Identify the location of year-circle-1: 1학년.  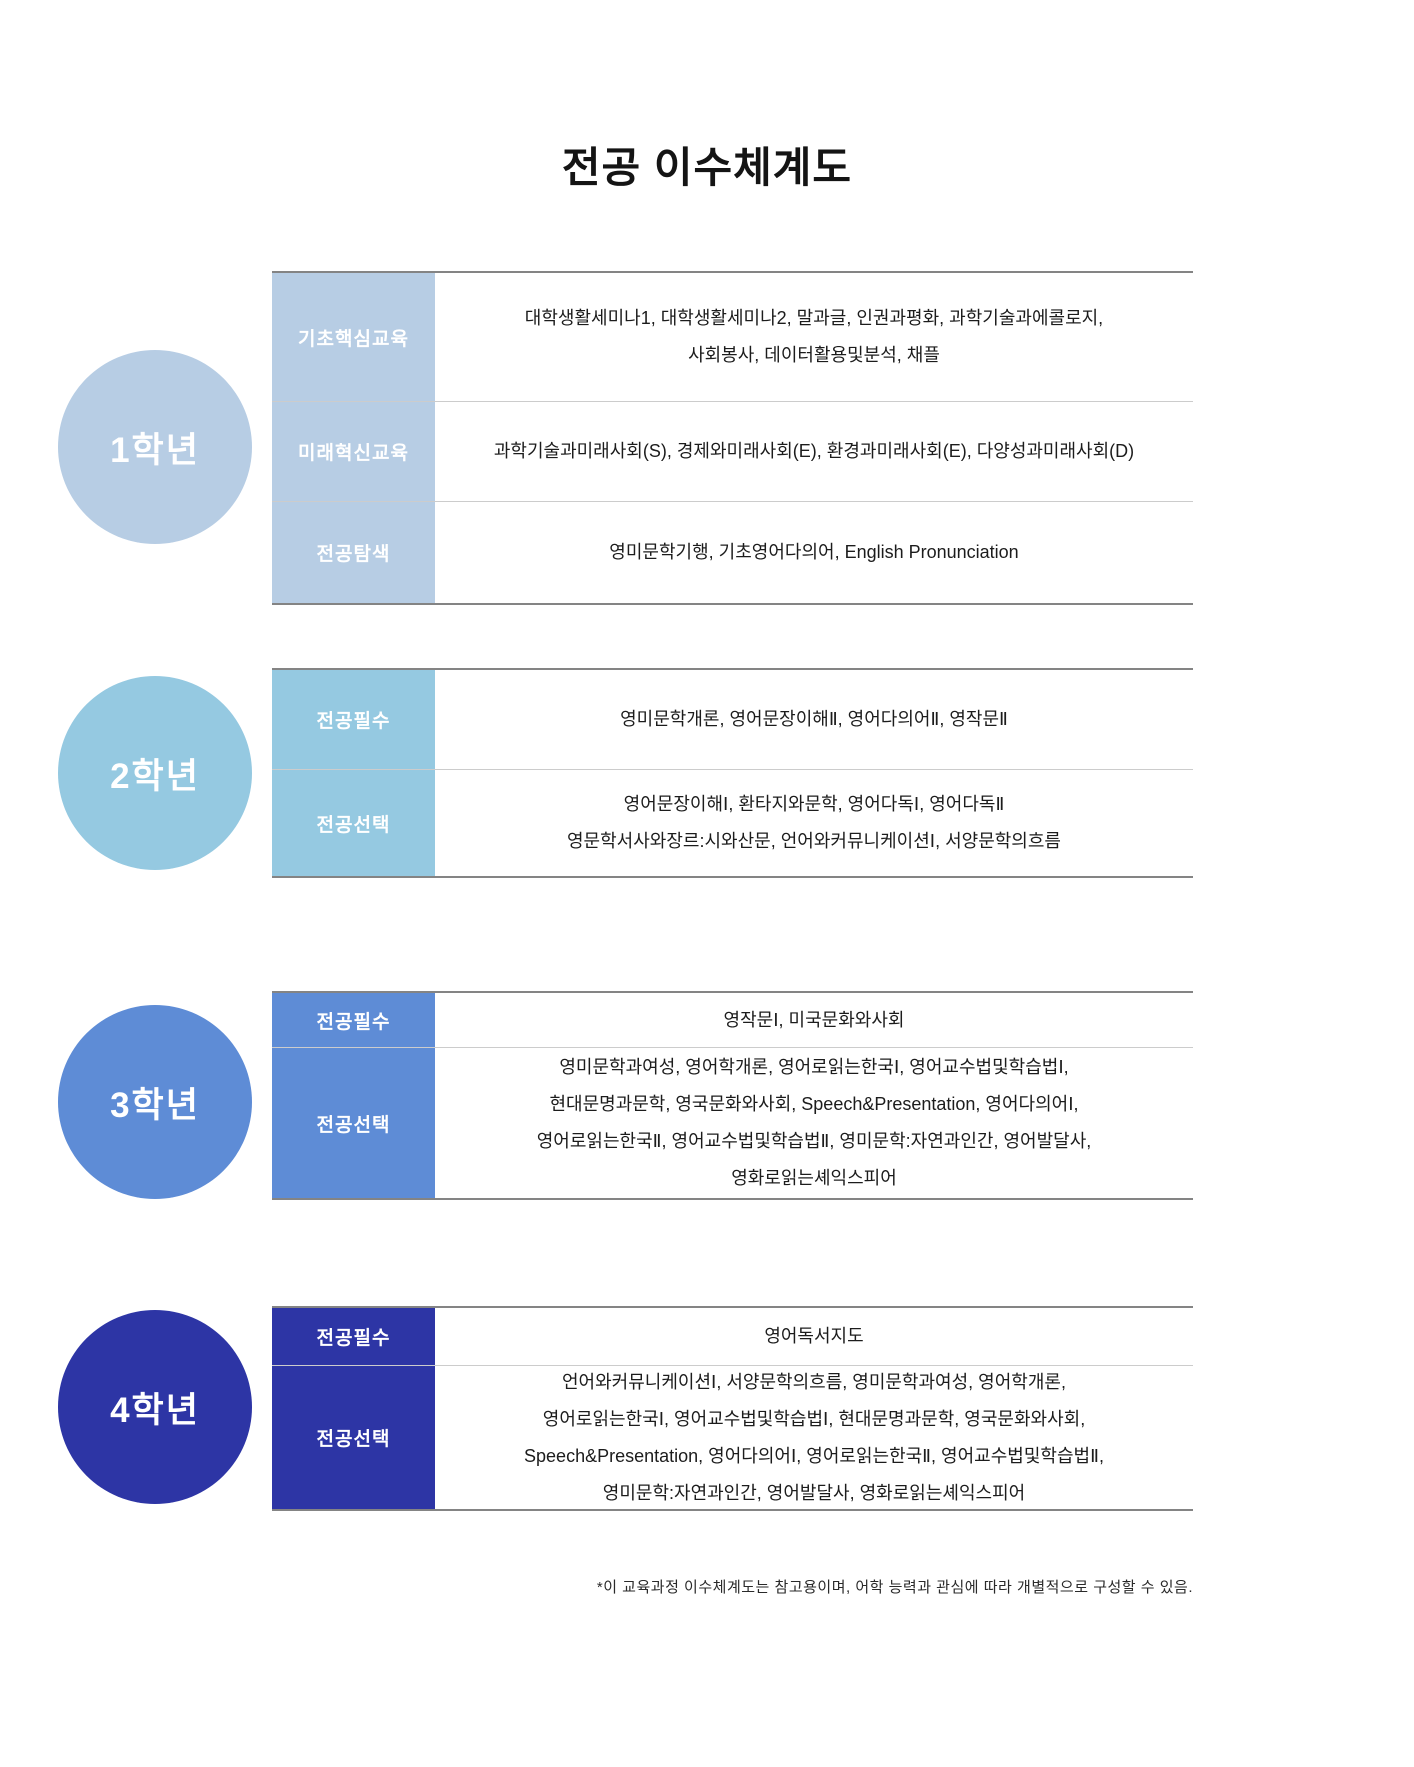
(155, 447).